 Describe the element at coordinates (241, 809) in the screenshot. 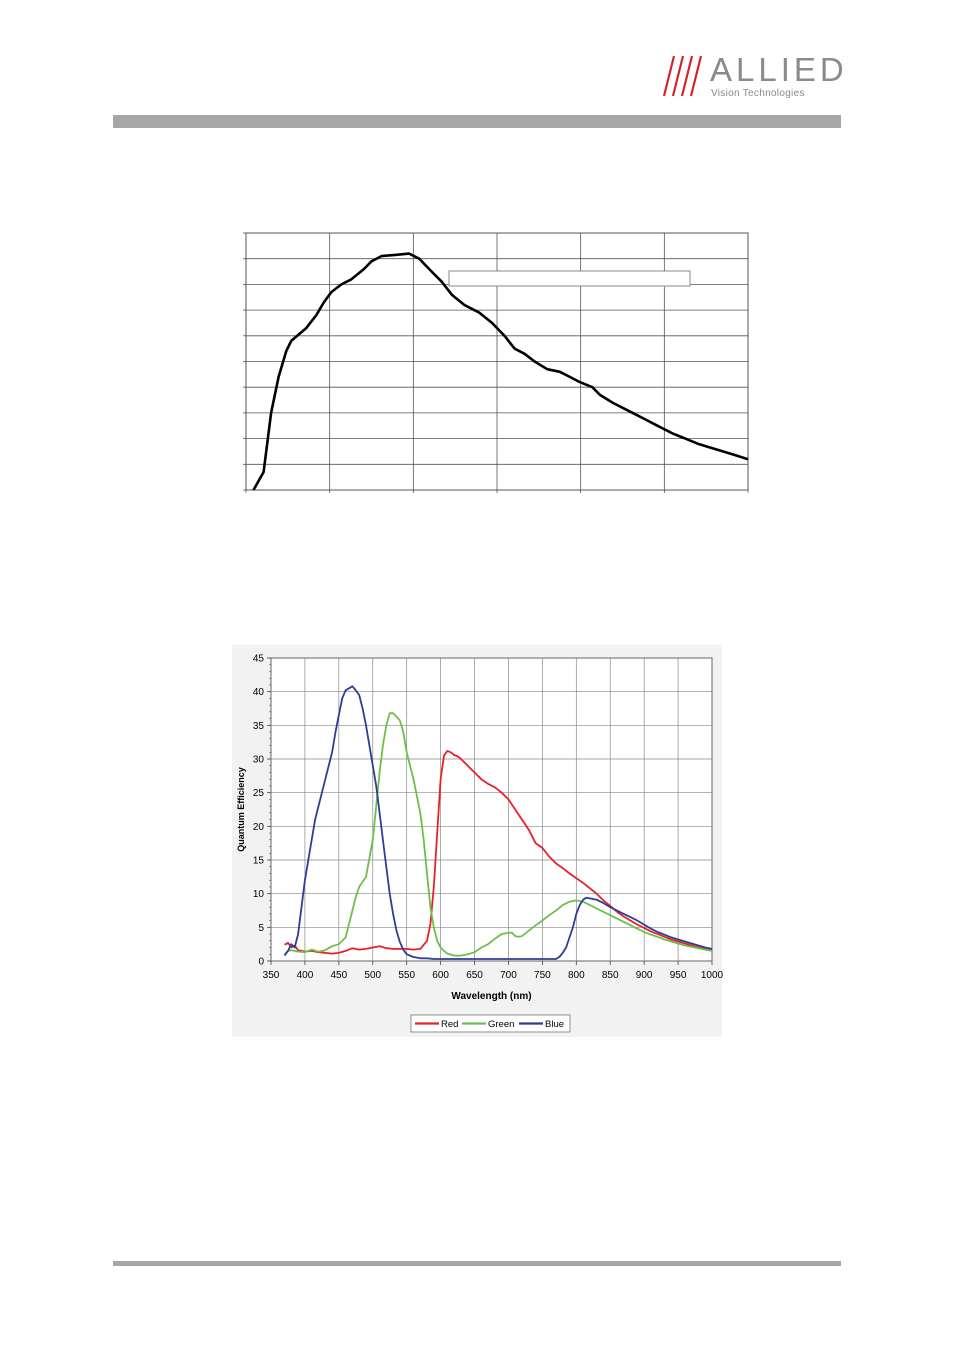

I see `y-axis-label: Quantum Efficiency` at that location.